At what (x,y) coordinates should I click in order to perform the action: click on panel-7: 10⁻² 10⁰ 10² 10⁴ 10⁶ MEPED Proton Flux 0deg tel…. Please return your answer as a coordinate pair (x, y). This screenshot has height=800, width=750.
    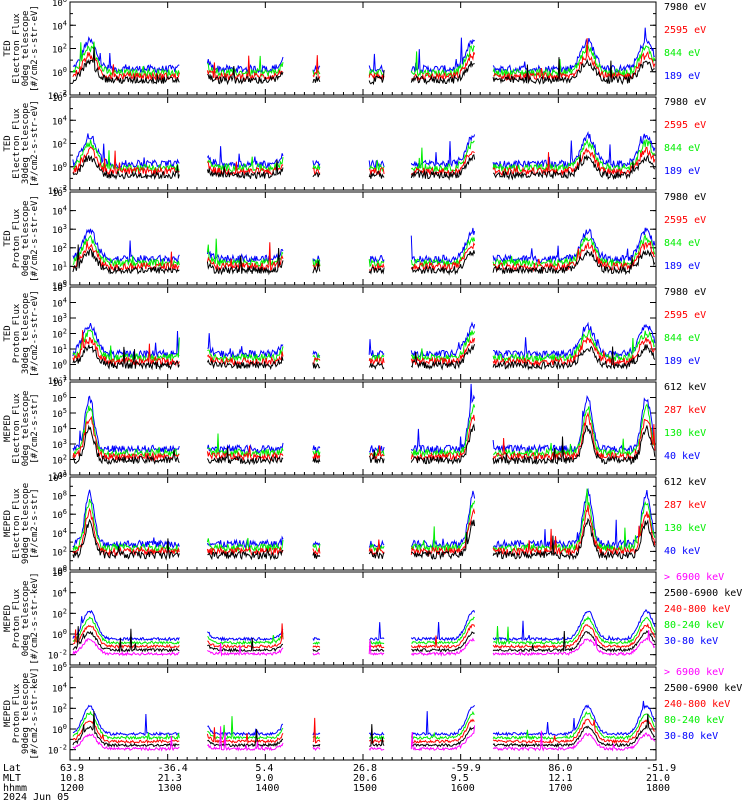
    Looking at the image, I should click on (372, 616).